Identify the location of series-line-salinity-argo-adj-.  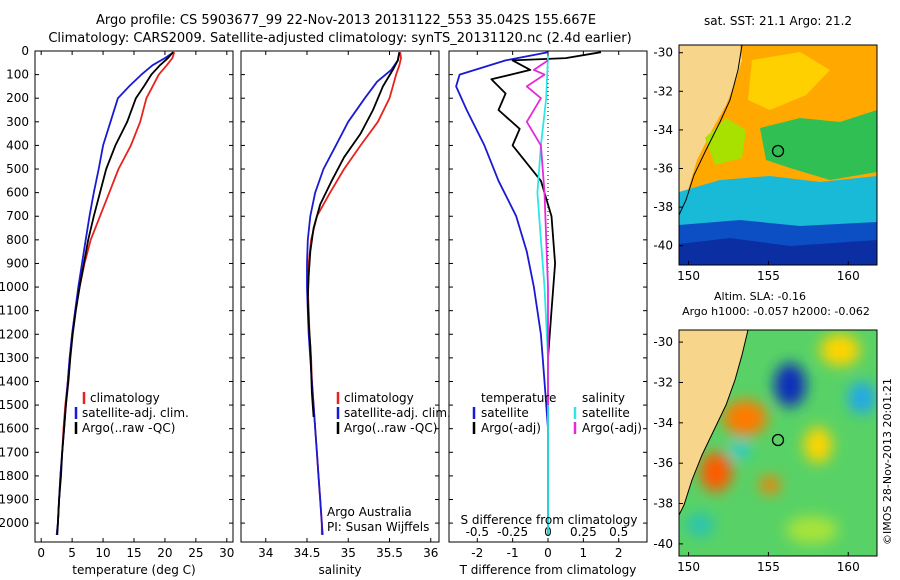
(537, 232).